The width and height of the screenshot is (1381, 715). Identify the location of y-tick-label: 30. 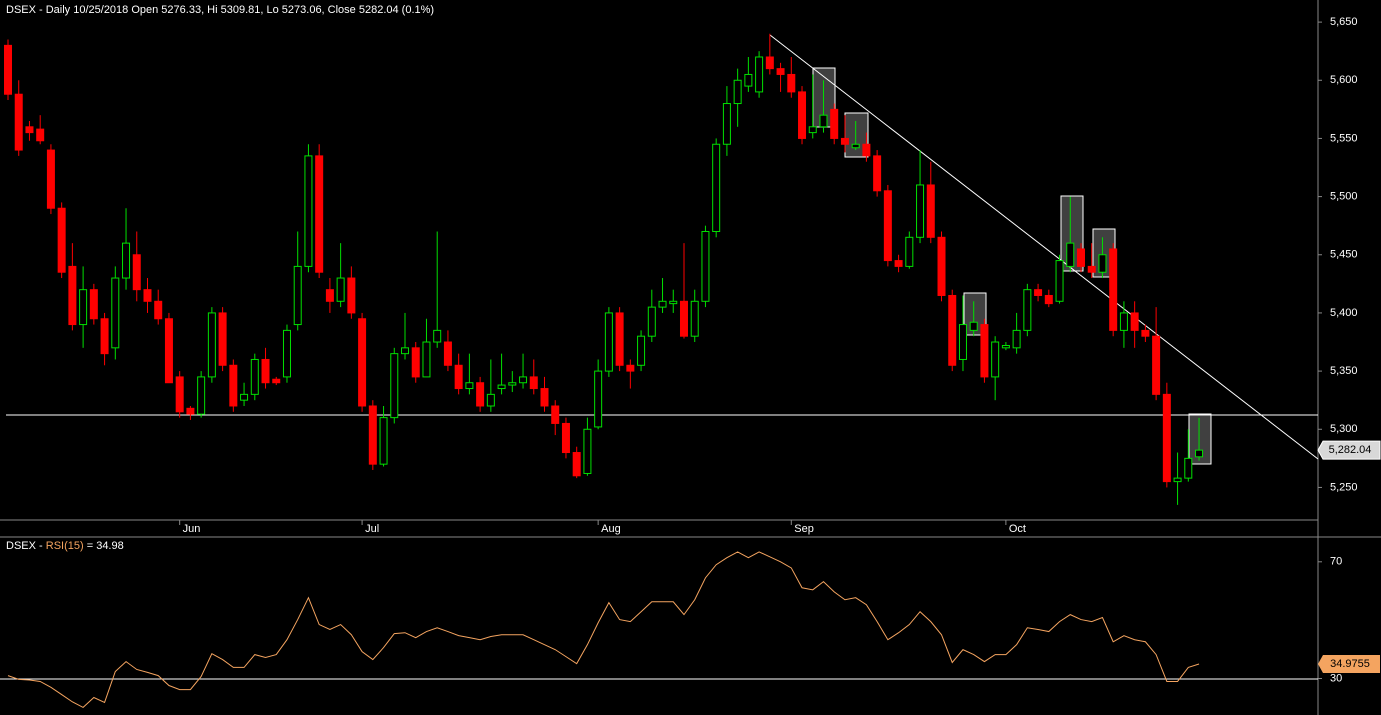
(1336, 678).